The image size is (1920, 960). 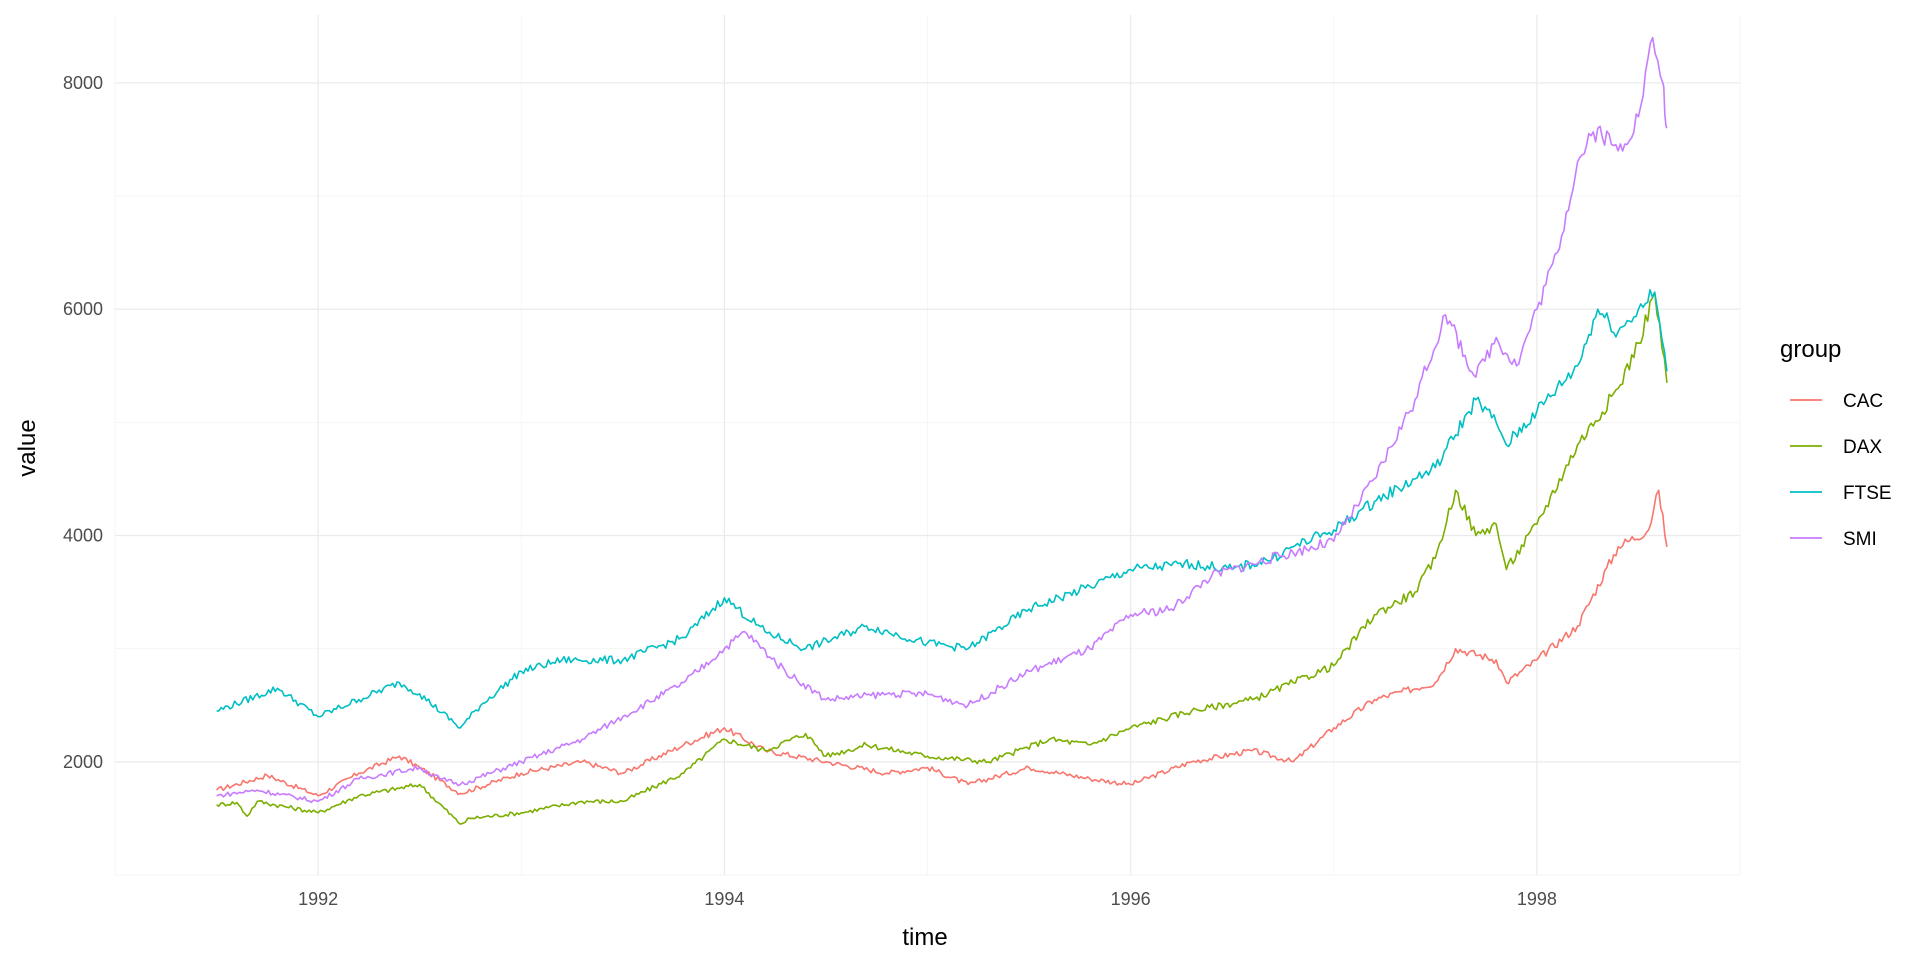 What do you see at coordinates (1867, 493) in the screenshot?
I see `legend-label-ftse: FTSE` at bounding box center [1867, 493].